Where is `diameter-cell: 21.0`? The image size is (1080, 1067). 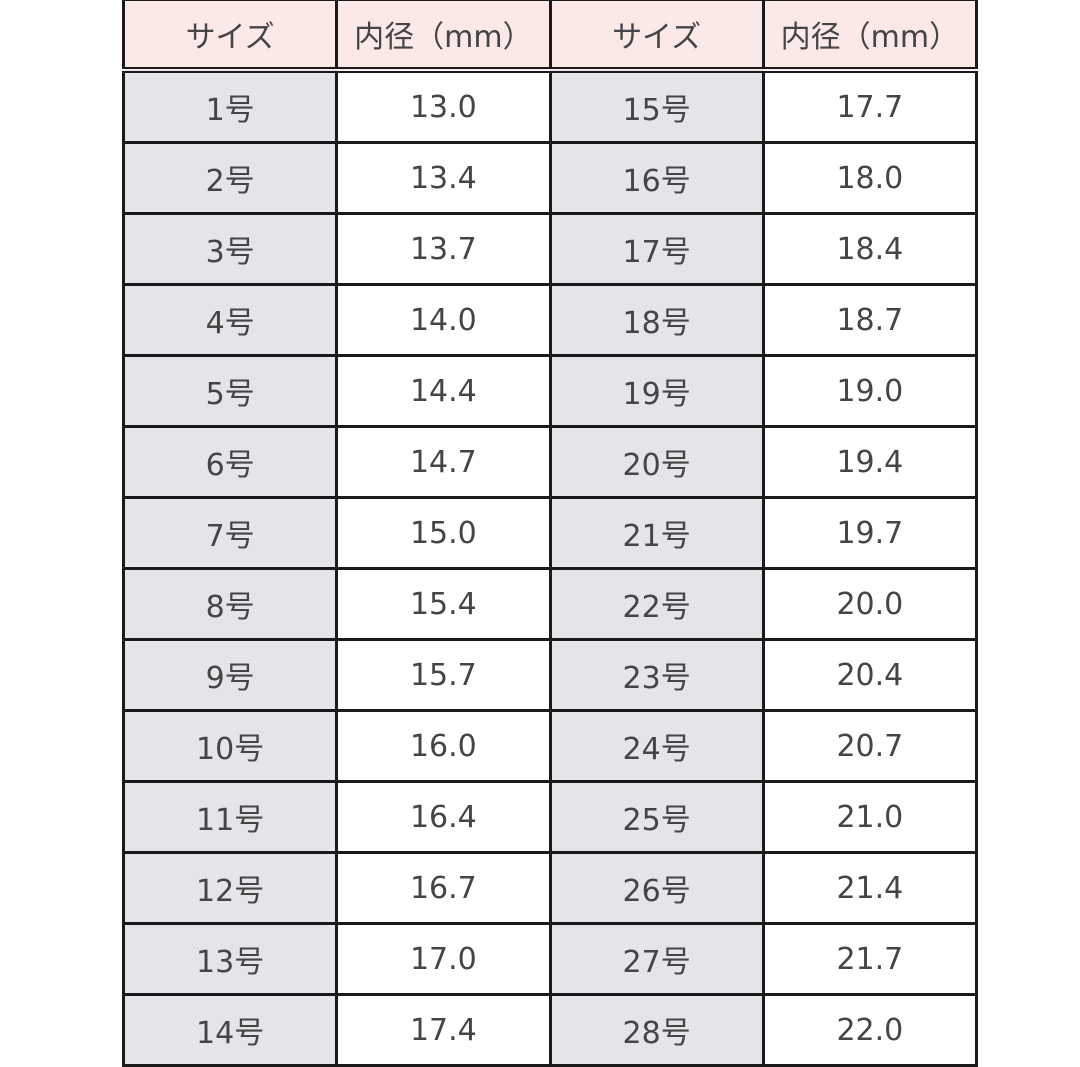 diameter-cell: 21.0 is located at coordinates (870, 817).